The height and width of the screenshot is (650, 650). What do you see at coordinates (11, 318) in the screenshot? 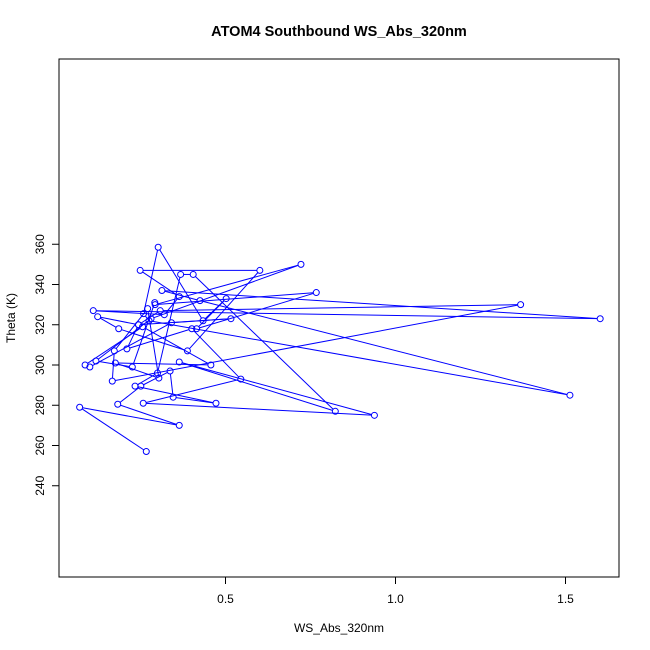
I see `y-axis-label: Theta (K)` at bounding box center [11, 318].